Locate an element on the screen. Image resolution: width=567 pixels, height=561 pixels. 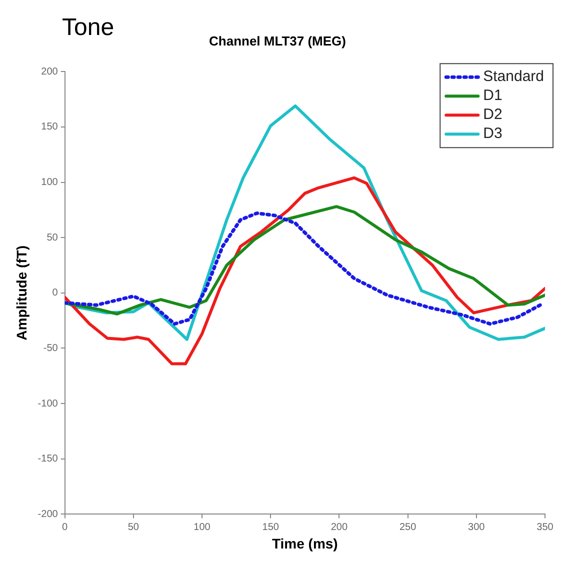
x-tick-label: 350 is located at coordinates (545, 527).